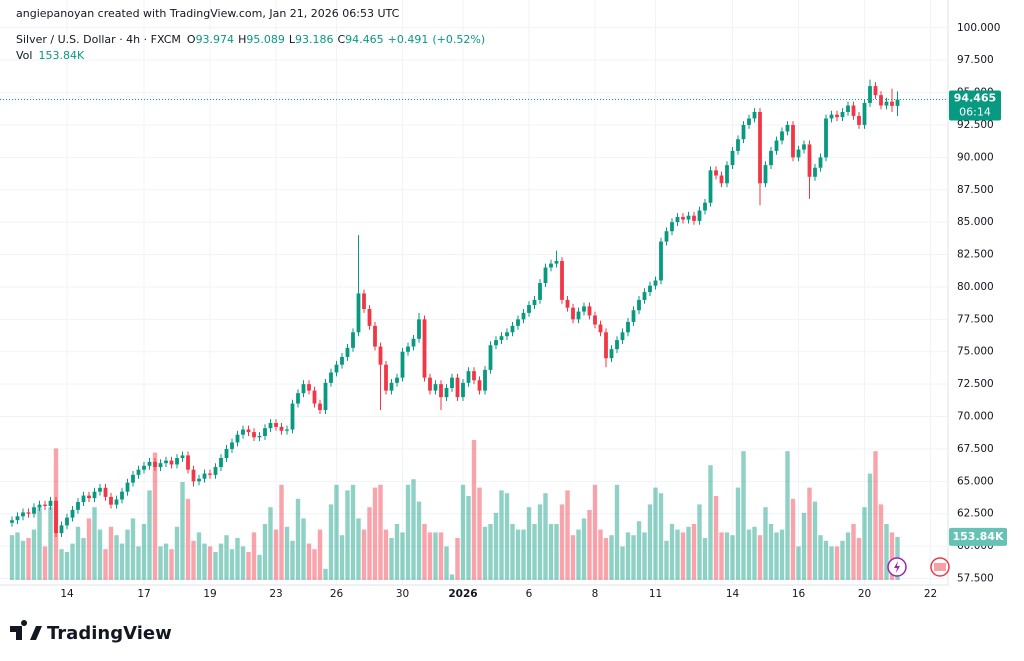 Image resolution: width=1024 pixels, height=661 pixels. I want to click on x-tick-label: 22, so click(930, 594).